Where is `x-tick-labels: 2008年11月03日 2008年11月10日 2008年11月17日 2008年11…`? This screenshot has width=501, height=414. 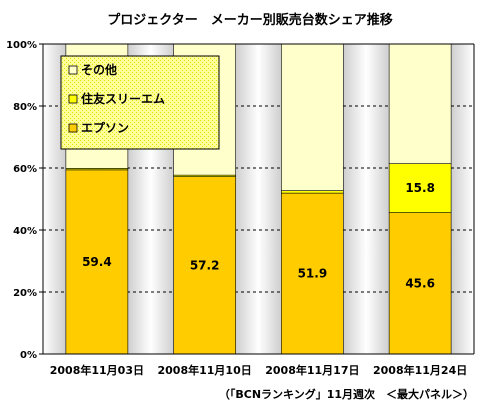 x-tick-labels: 2008年11月03日 2008年11月10日 2008年11月17日 2008年11… is located at coordinates (258, 370).